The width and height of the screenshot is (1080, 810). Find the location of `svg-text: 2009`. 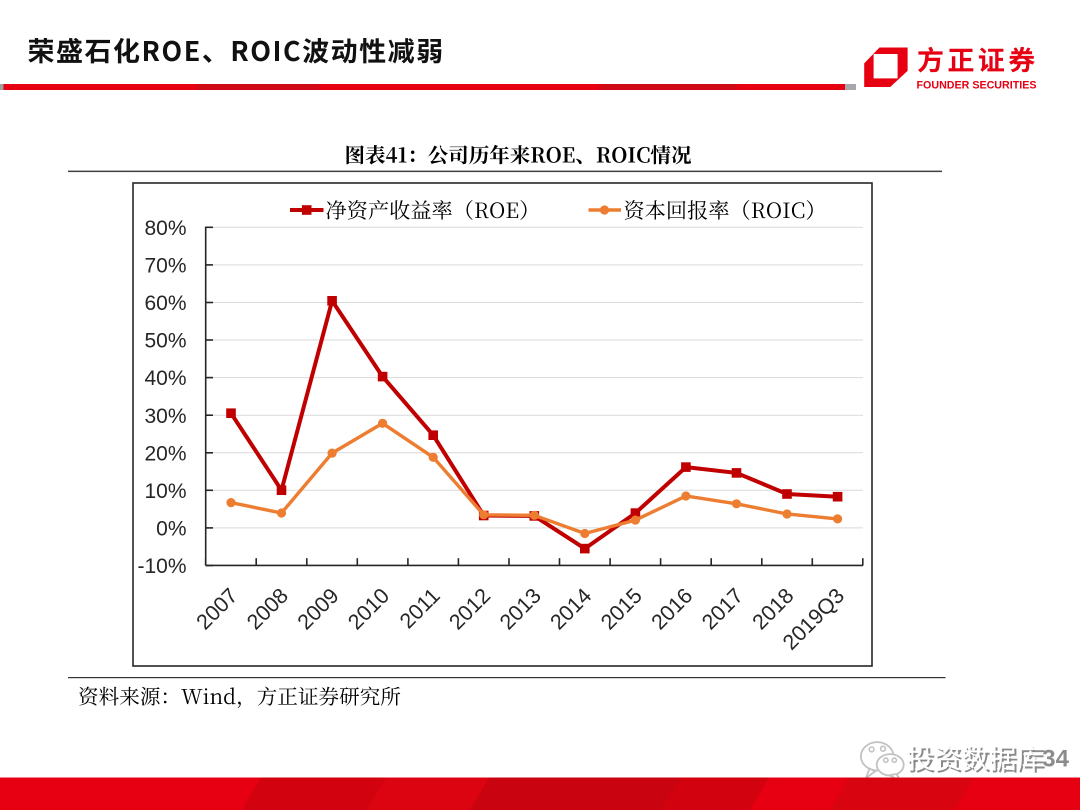

svg-text: 2009 is located at coordinates (318, 609).